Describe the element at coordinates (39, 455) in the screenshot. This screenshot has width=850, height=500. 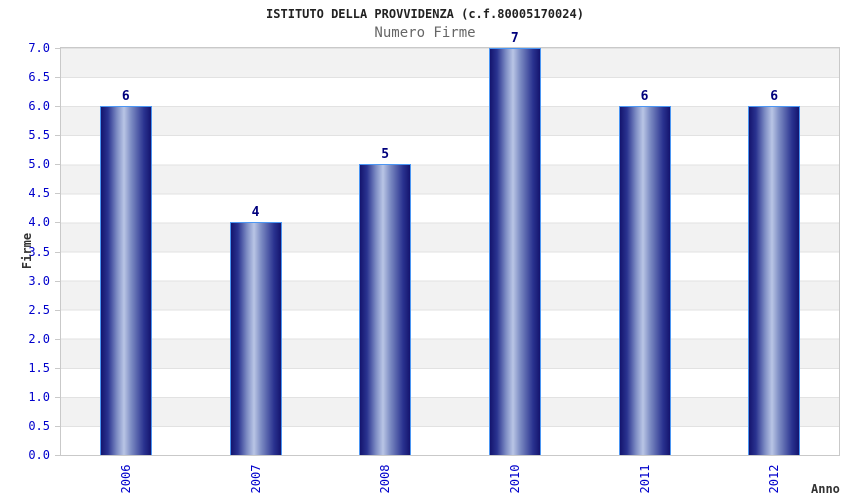
I see `y-tick-label: 0.0` at that location.